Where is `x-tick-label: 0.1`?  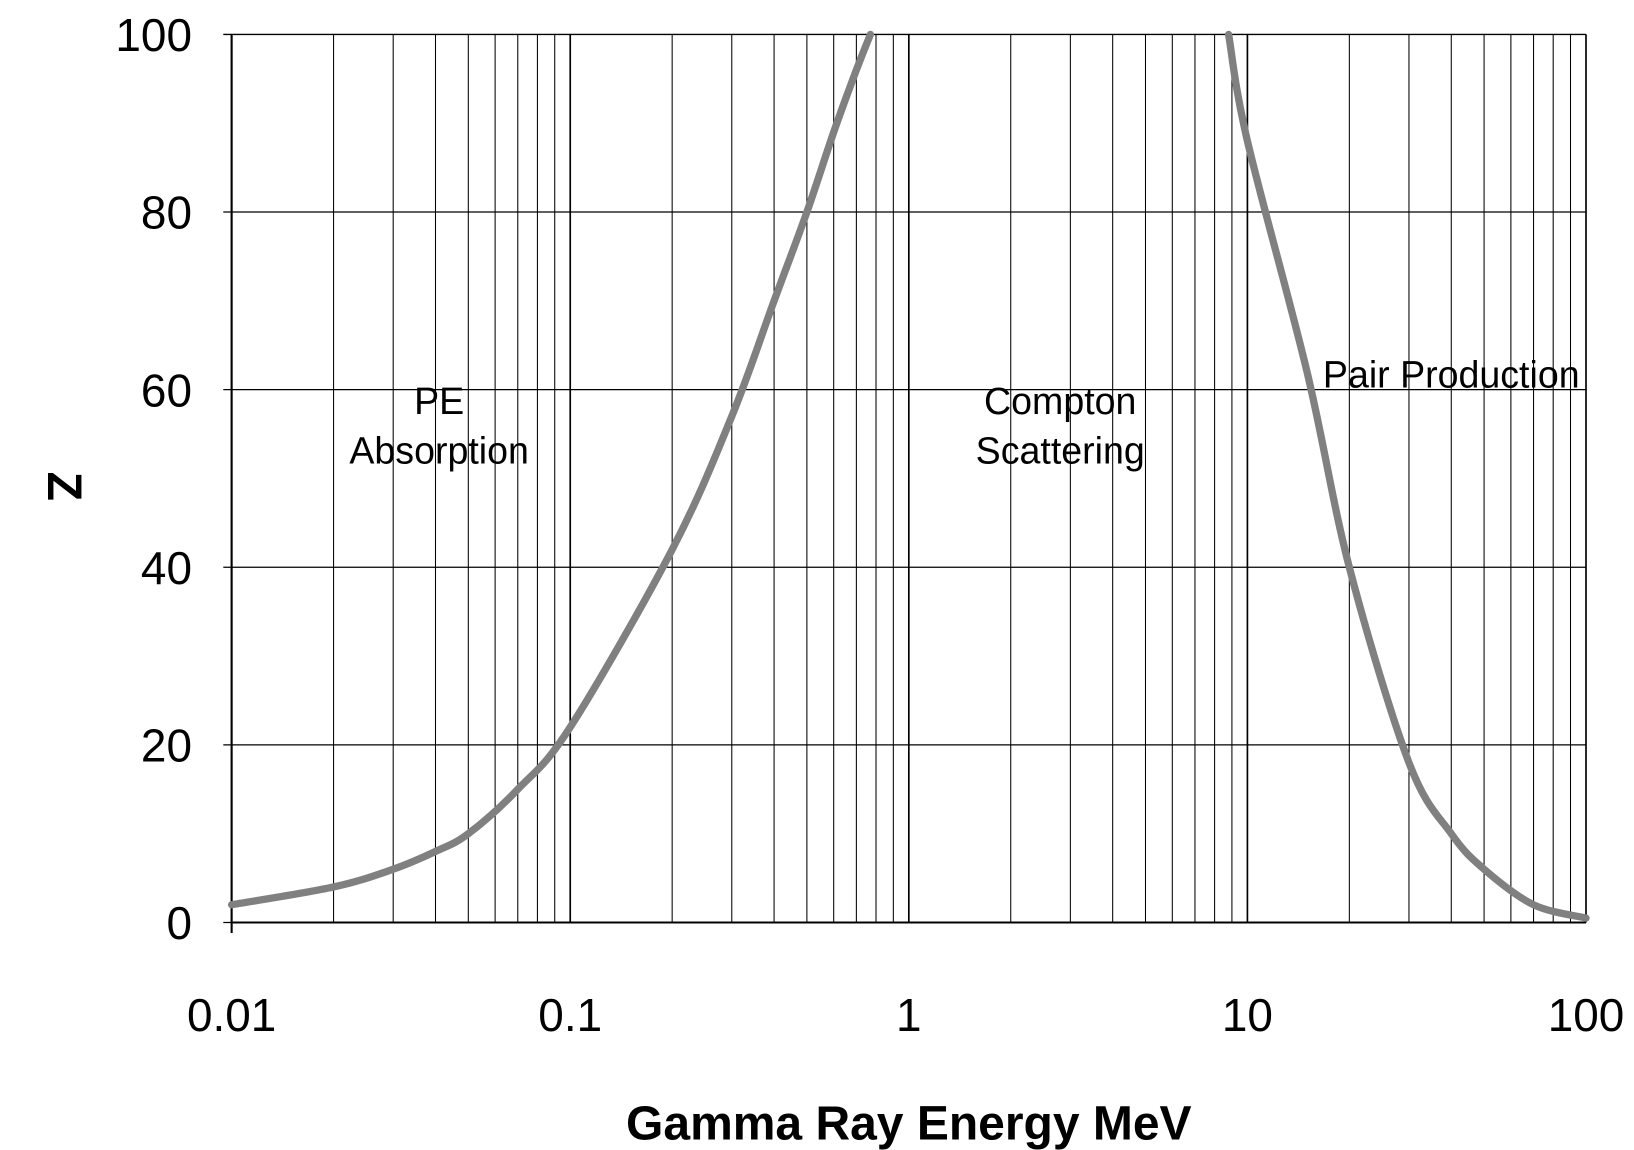
x-tick-label: 0.1 is located at coordinates (570, 1015).